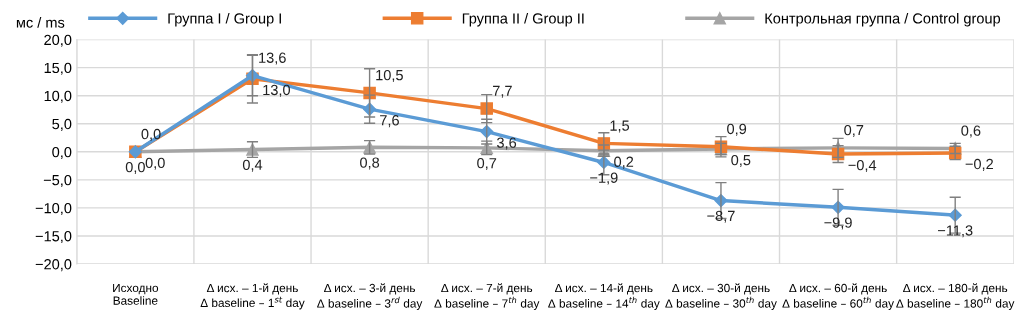  What do you see at coordinates (487, 296) in the screenshot?
I see `x-tick-label: Δ исх. – 7-й день Δ baseline – 7$^{th}$ day` at bounding box center [487, 296].